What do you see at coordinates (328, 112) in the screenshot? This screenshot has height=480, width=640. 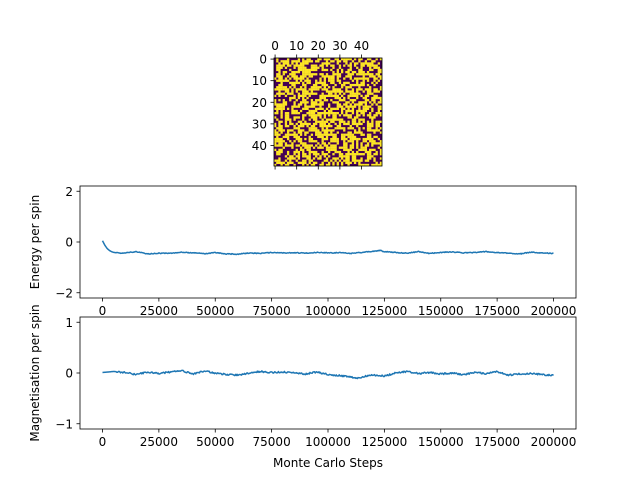 I see `heatmap-frame` at bounding box center [328, 112].